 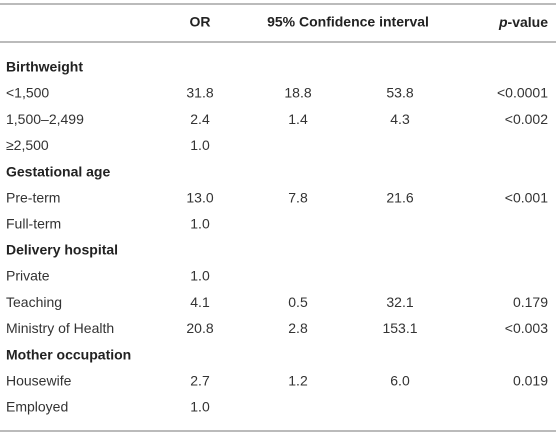 What do you see at coordinates (200, 22) in the screenshot?
I see `header-or: OR` at bounding box center [200, 22].